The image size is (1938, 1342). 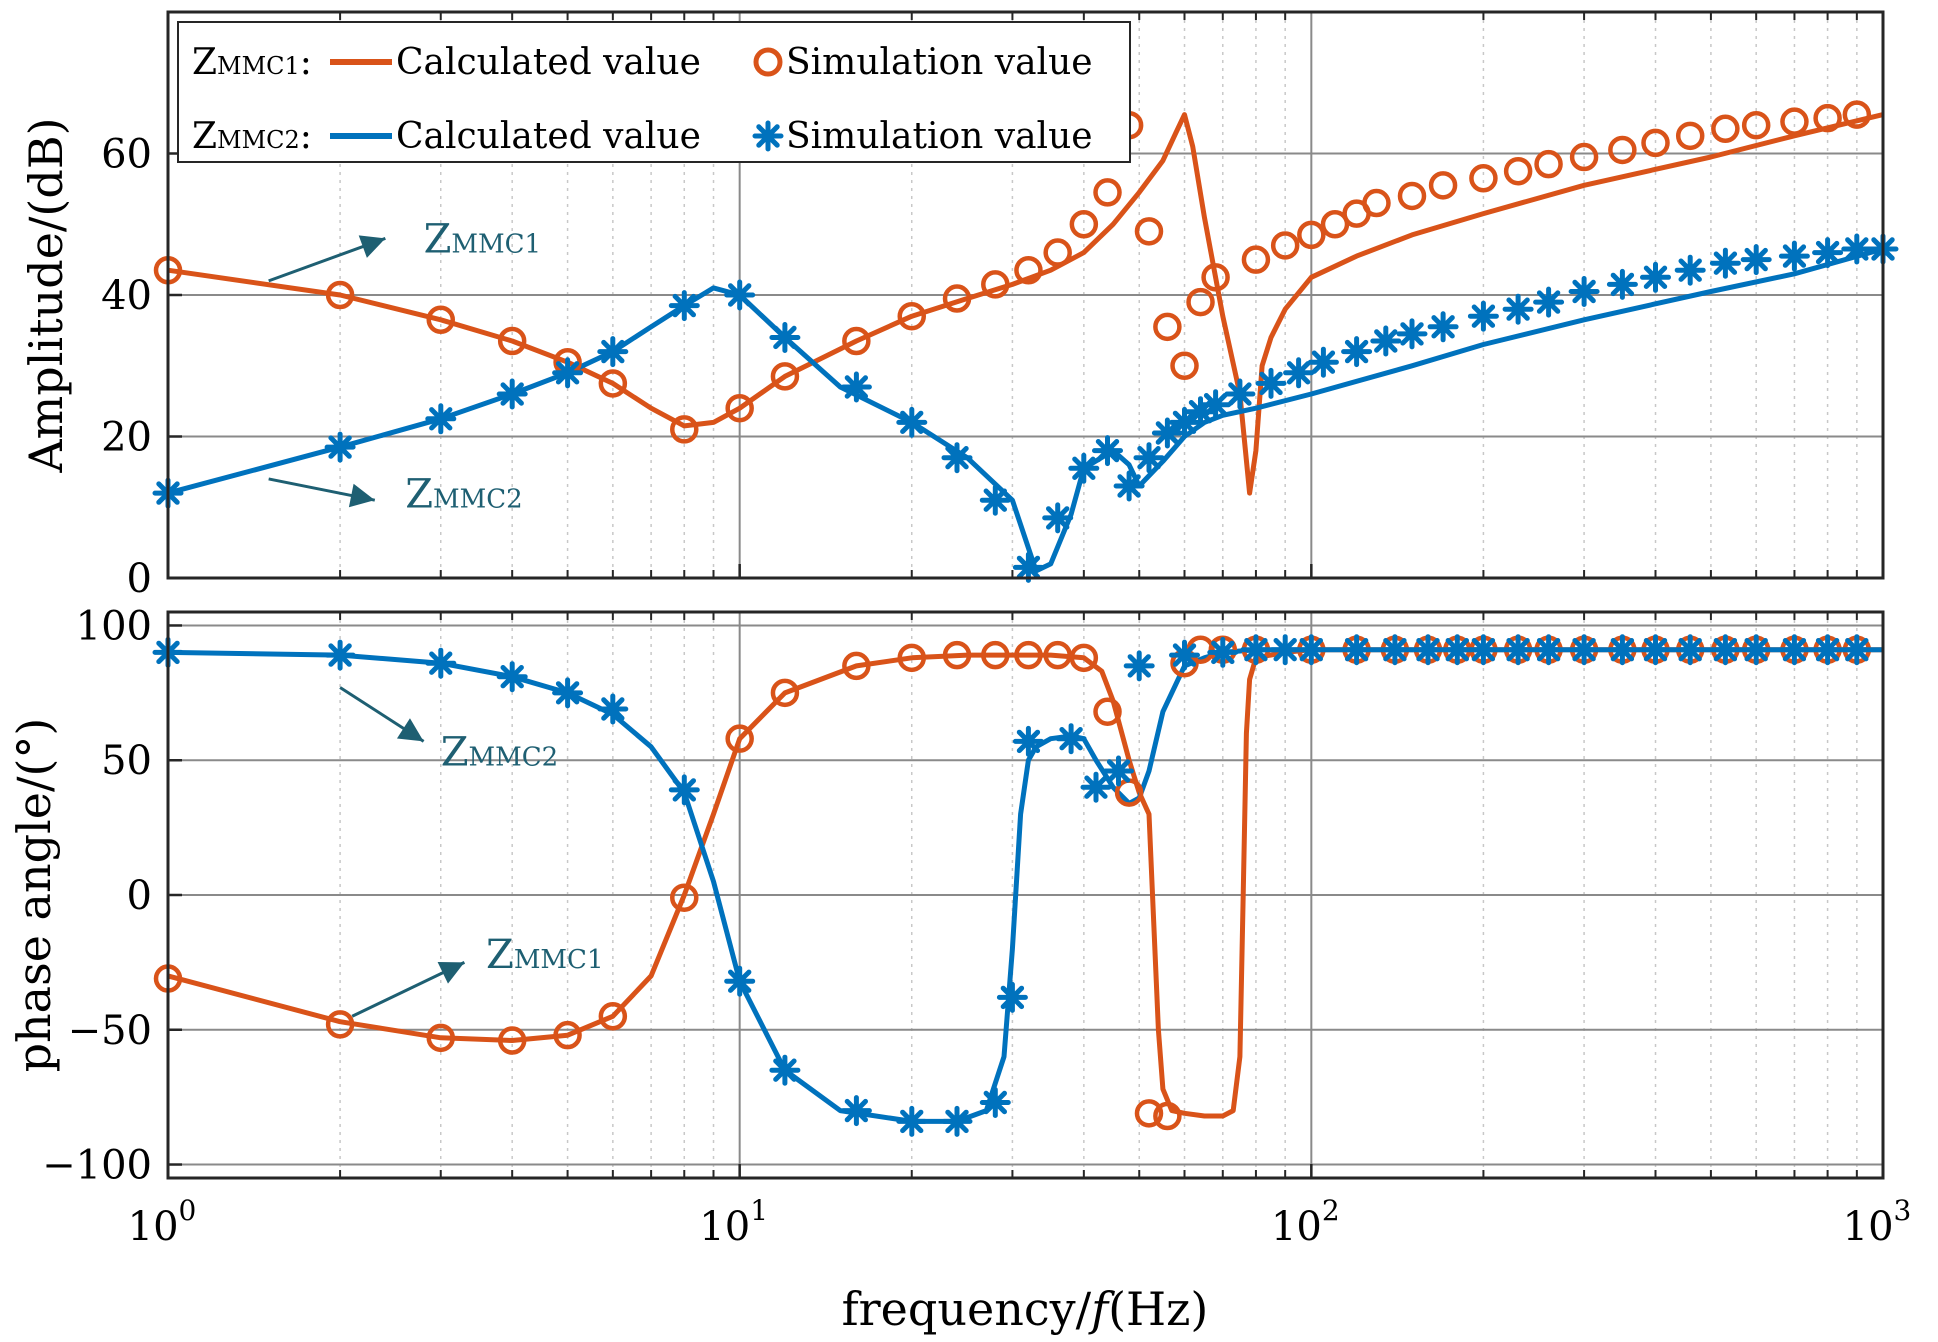 What do you see at coordinates (46, 295) in the screenshot?
I see `amplitude-y-label: Amplitude/(dB)` at bounding box center [46, 295].